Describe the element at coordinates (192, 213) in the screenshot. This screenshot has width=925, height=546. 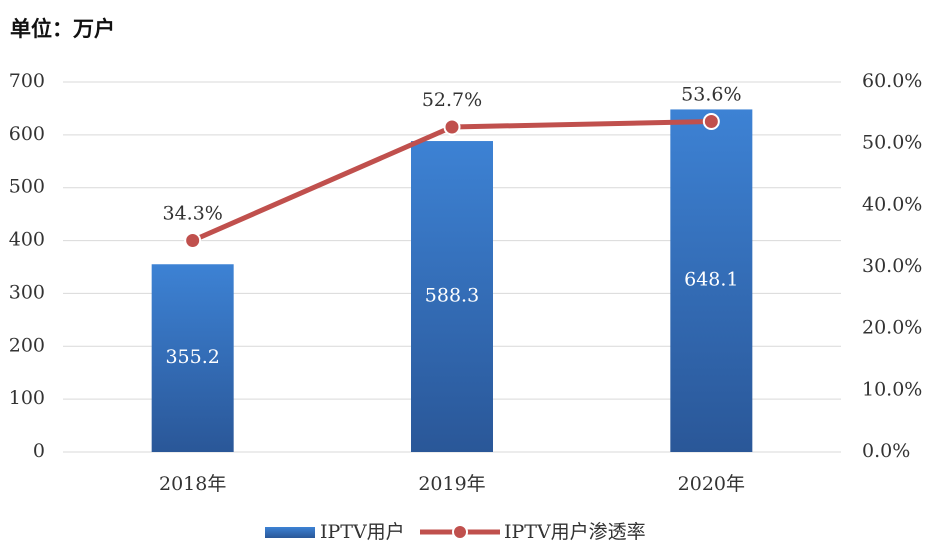
I see `data-label: 34.3%` at that location.